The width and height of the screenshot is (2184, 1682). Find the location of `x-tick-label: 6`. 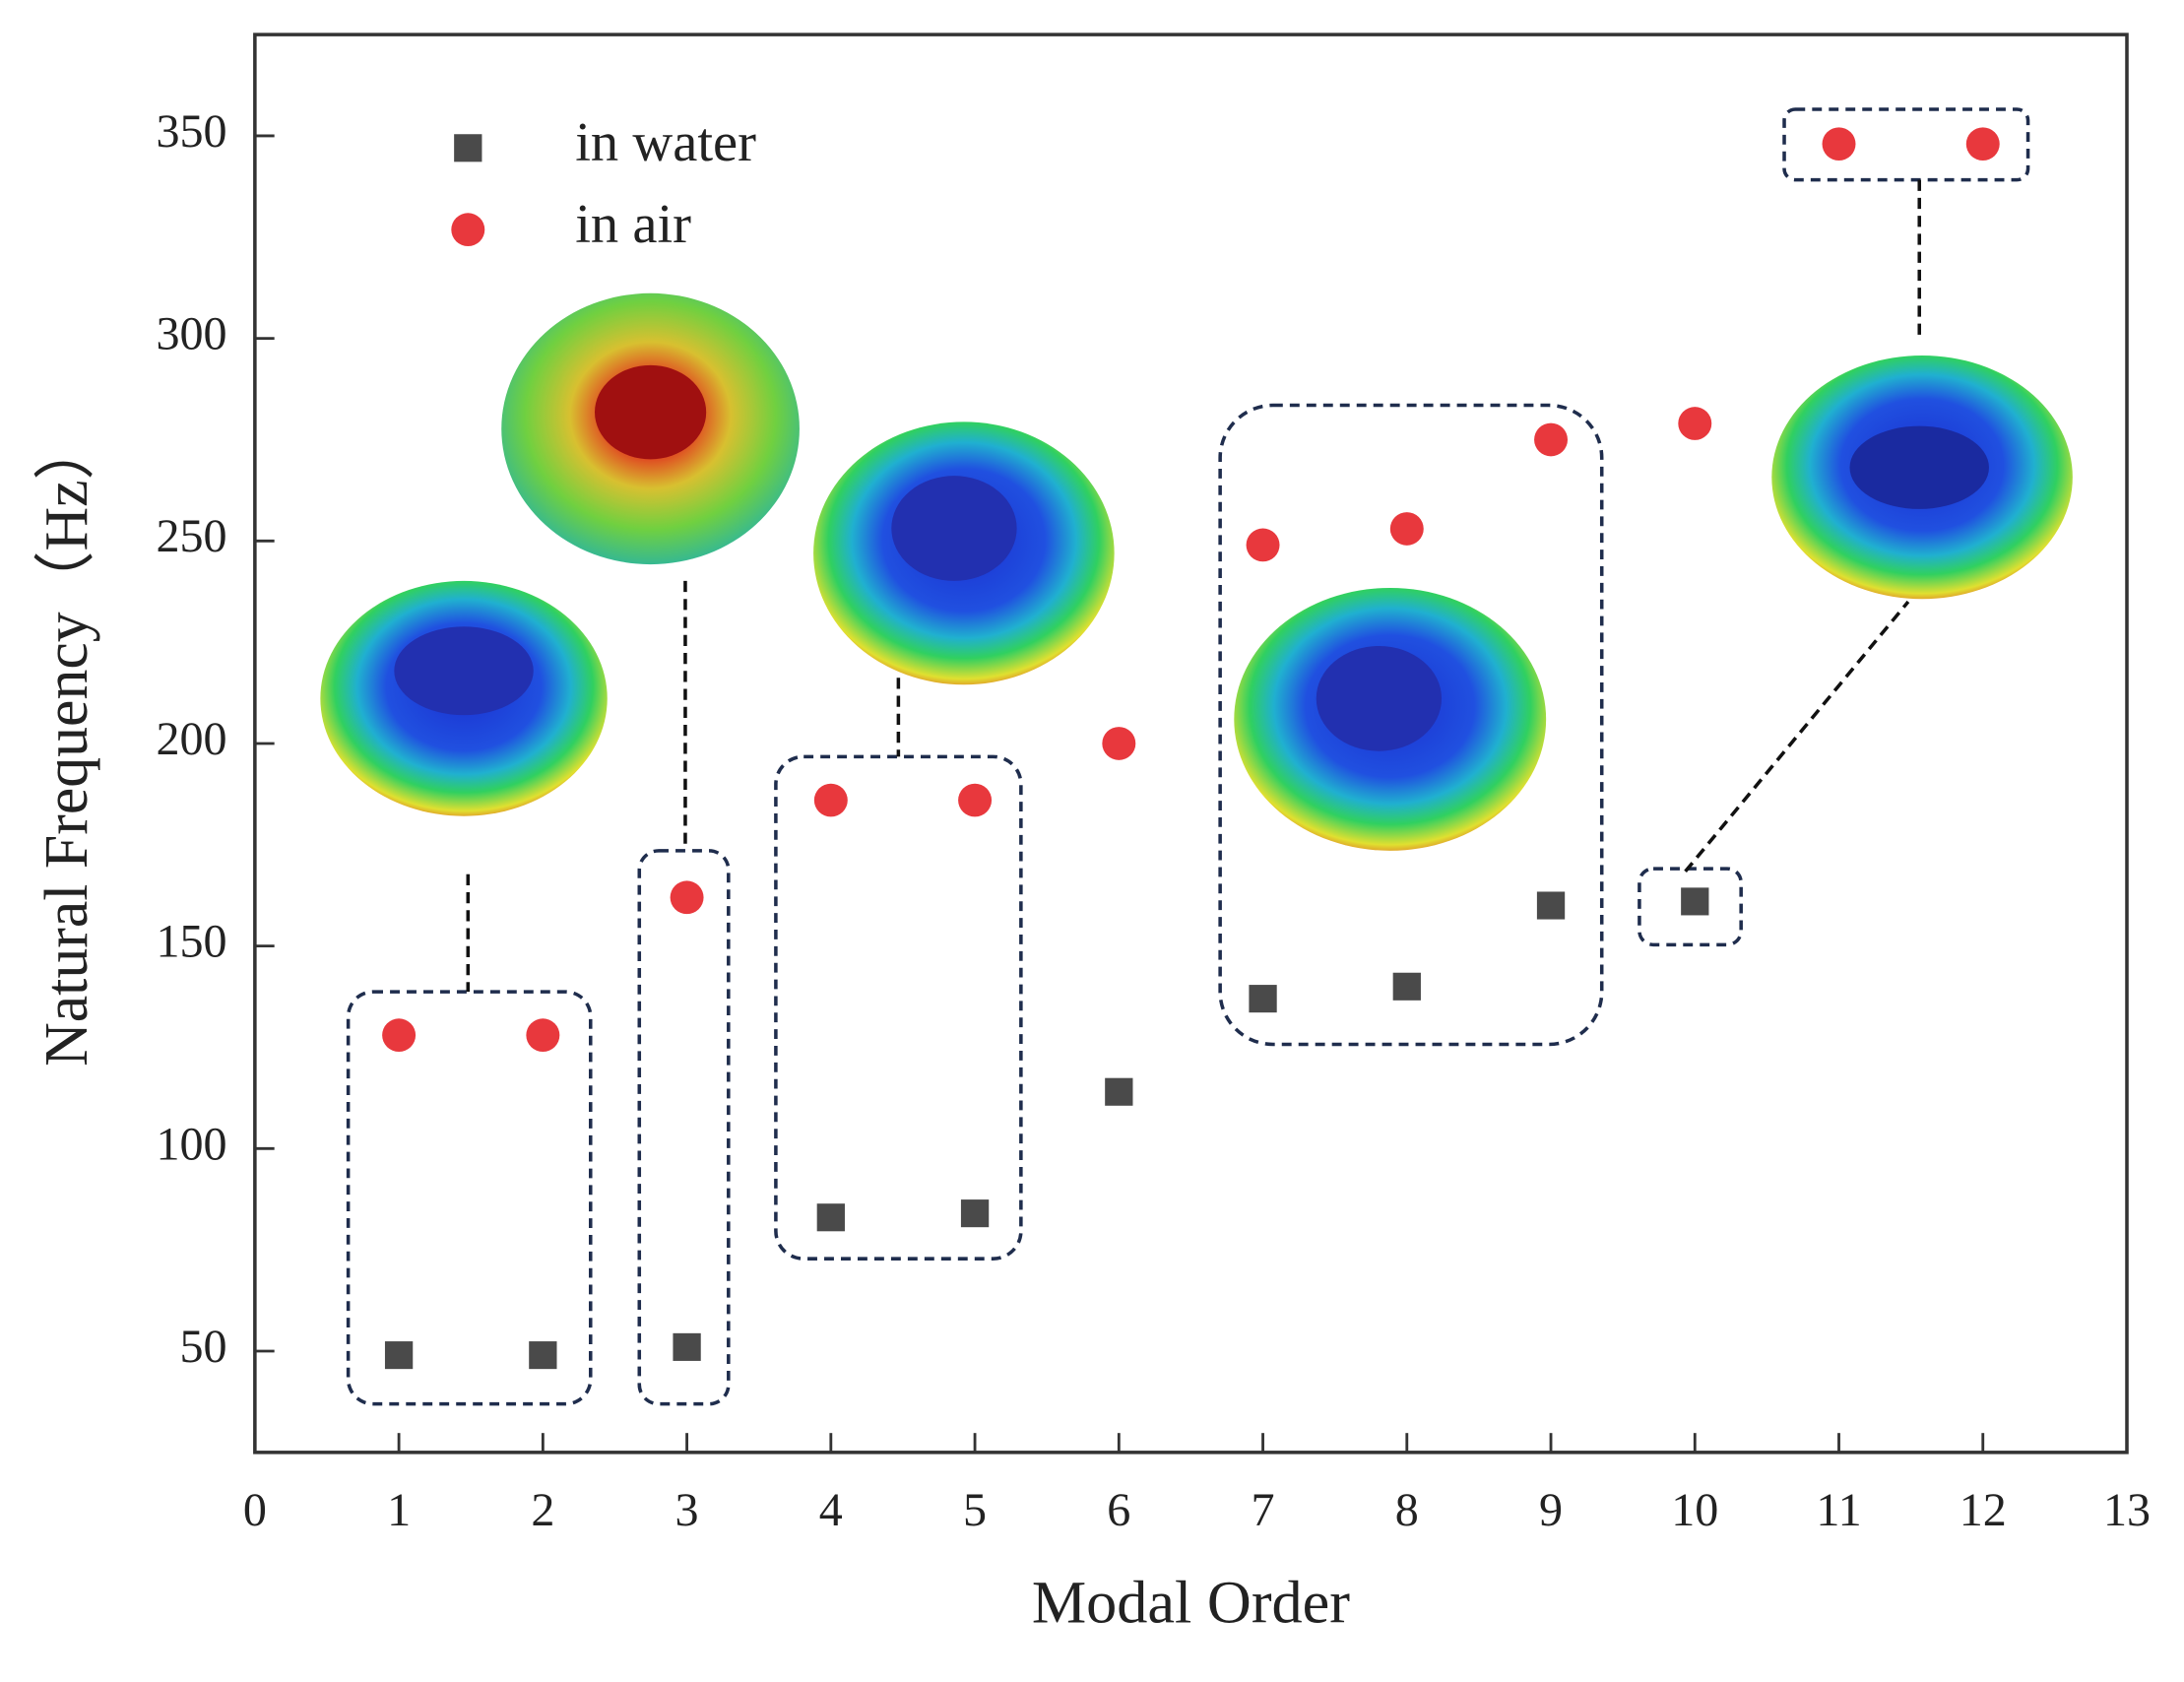

x-tick-label: 6 is located at coordinates (1118, 1510).